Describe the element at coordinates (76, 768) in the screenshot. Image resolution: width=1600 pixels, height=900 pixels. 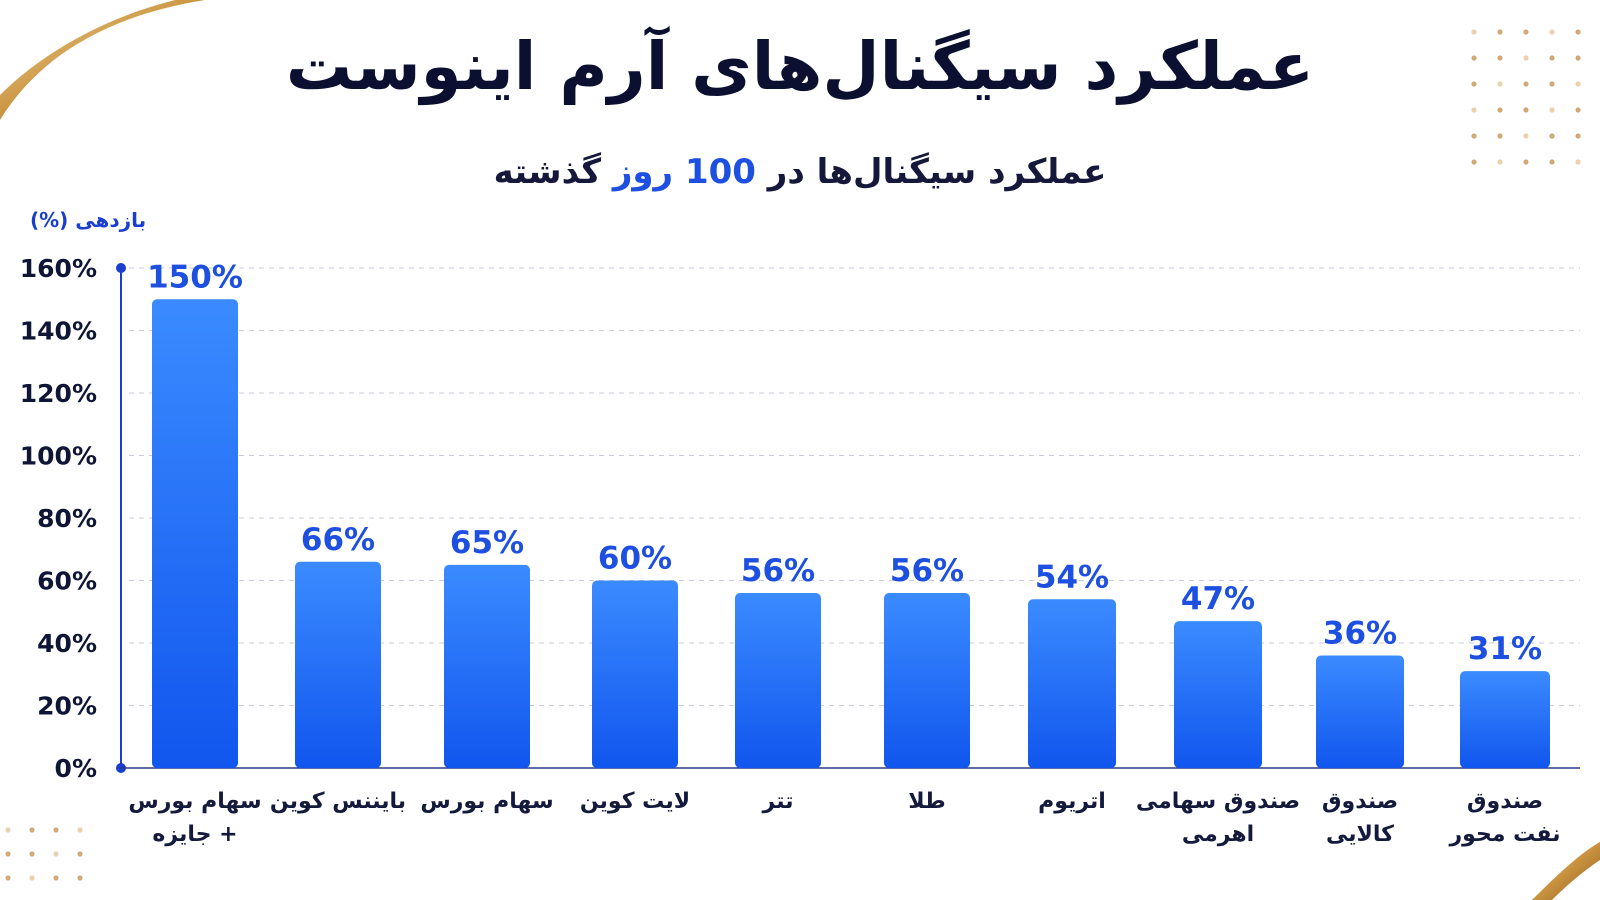
I see `y-tick-label: 0%` at that location.